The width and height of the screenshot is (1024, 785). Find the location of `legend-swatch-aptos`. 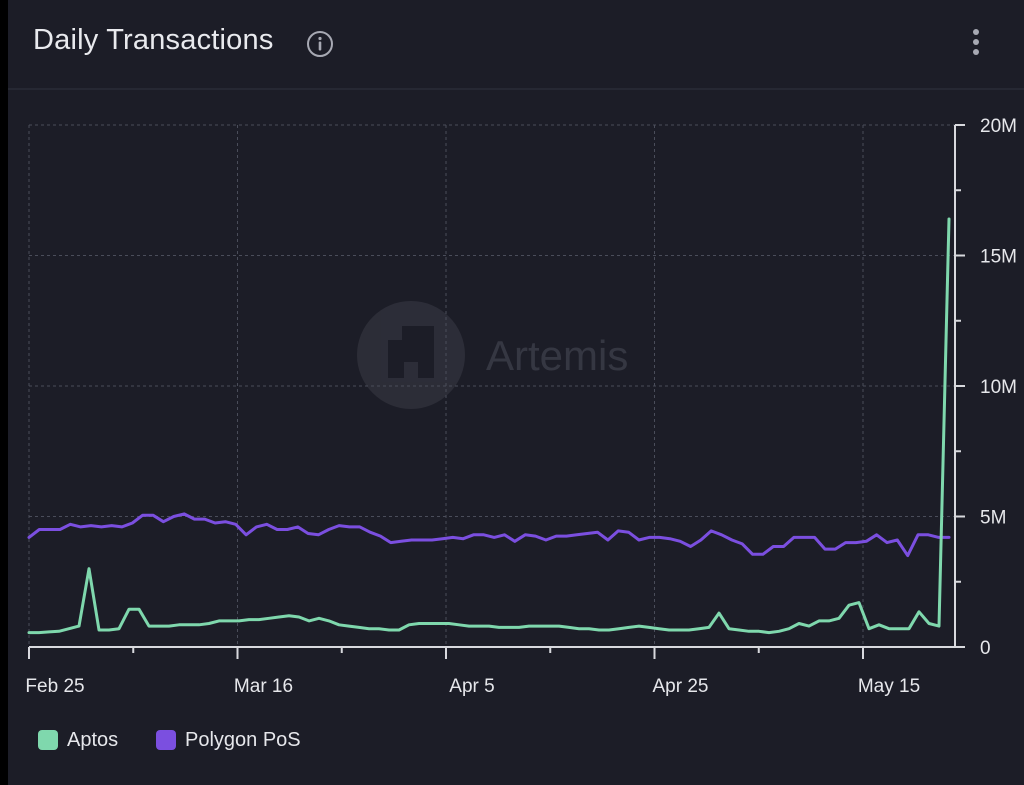

legend-swatch-aptos is located at coordinates (48, 740).